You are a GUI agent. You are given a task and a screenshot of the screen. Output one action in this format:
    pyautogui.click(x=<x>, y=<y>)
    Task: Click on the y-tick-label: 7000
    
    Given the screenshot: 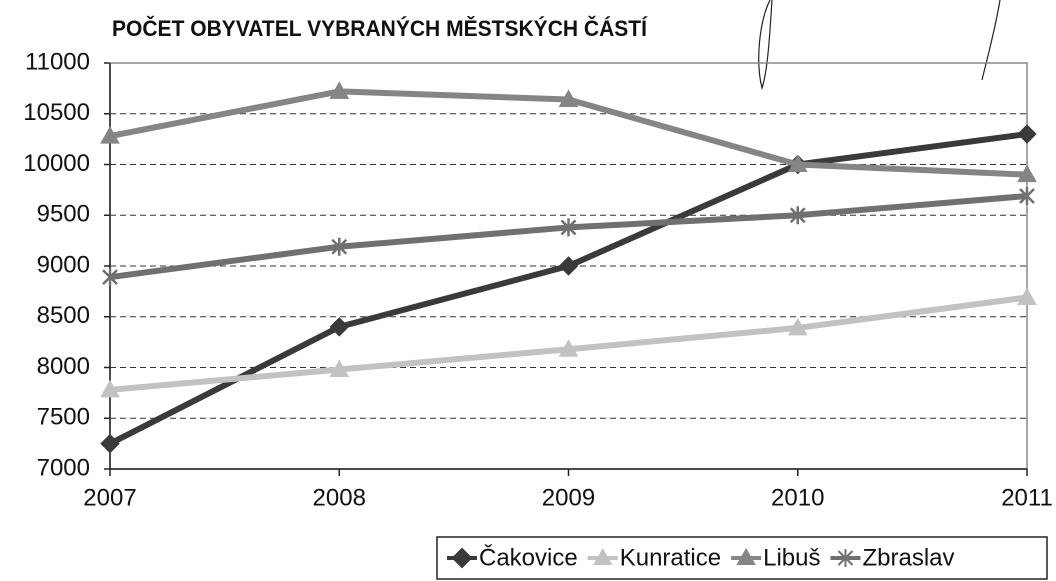 What is the action you would take?
    pyautogui.click(x=63, y=467)
    